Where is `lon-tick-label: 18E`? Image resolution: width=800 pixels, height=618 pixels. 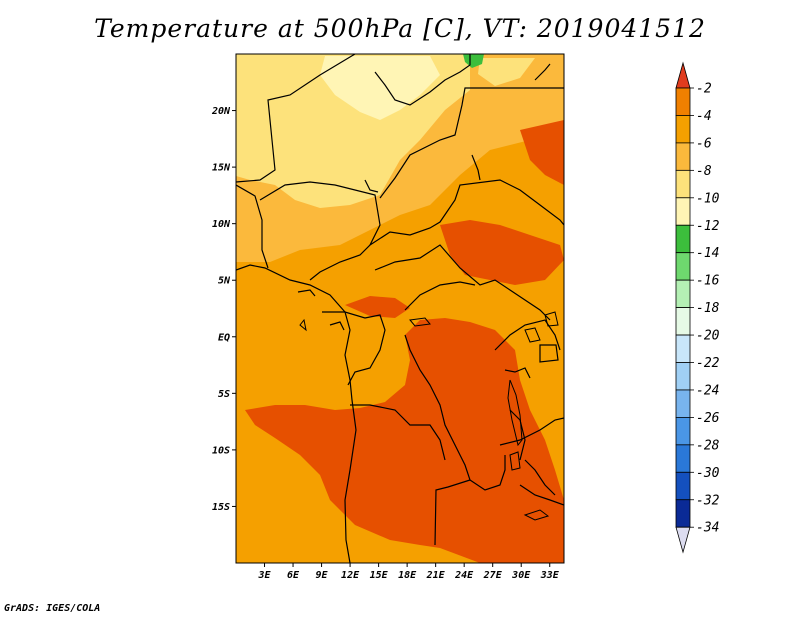
lon-tick-label: 18E is located at coordinates (407, 575).